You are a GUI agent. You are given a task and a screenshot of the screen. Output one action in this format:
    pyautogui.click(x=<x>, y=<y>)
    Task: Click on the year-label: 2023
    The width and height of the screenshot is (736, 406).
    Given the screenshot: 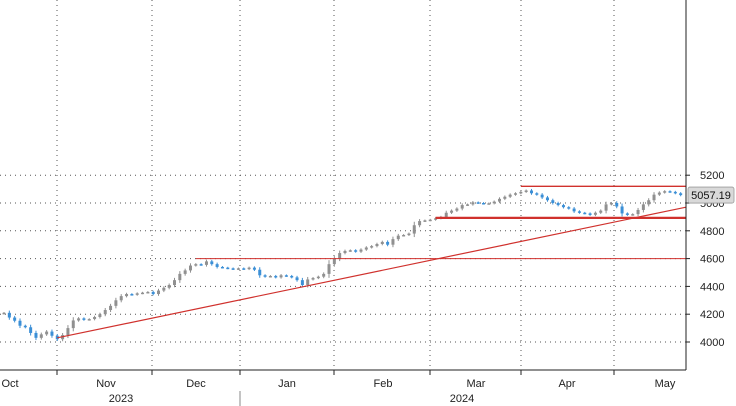 What is the action you would take?
    pyautogui.click(x=121, y=399)
    